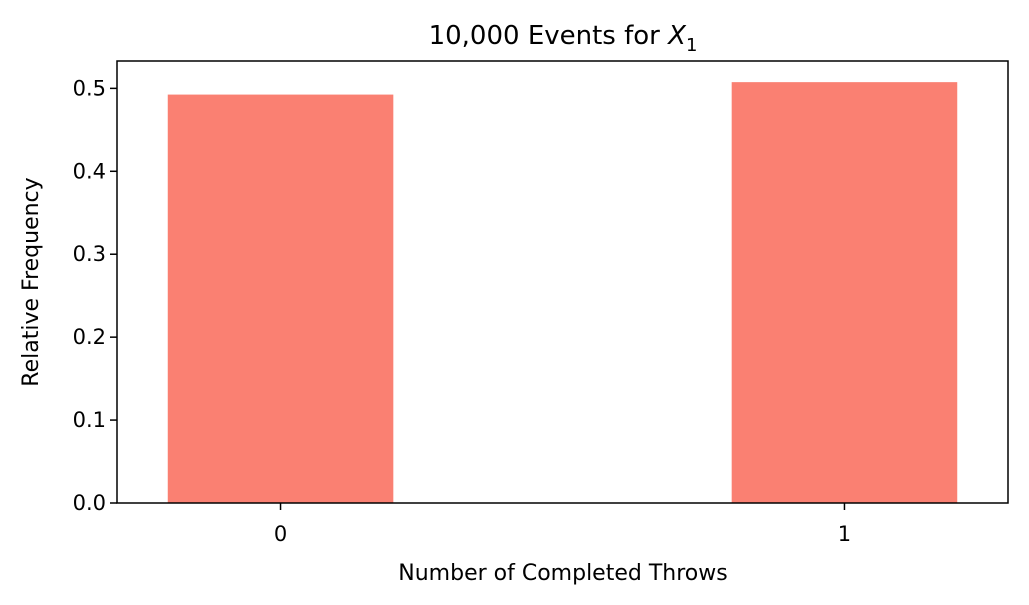 This screenshot has width=1029, height=605. What do you see at coordinates (549, 36) in the screenshot?
I see `chart-title-prefix: 10,000 Events for` at bounding box center [549, 36].